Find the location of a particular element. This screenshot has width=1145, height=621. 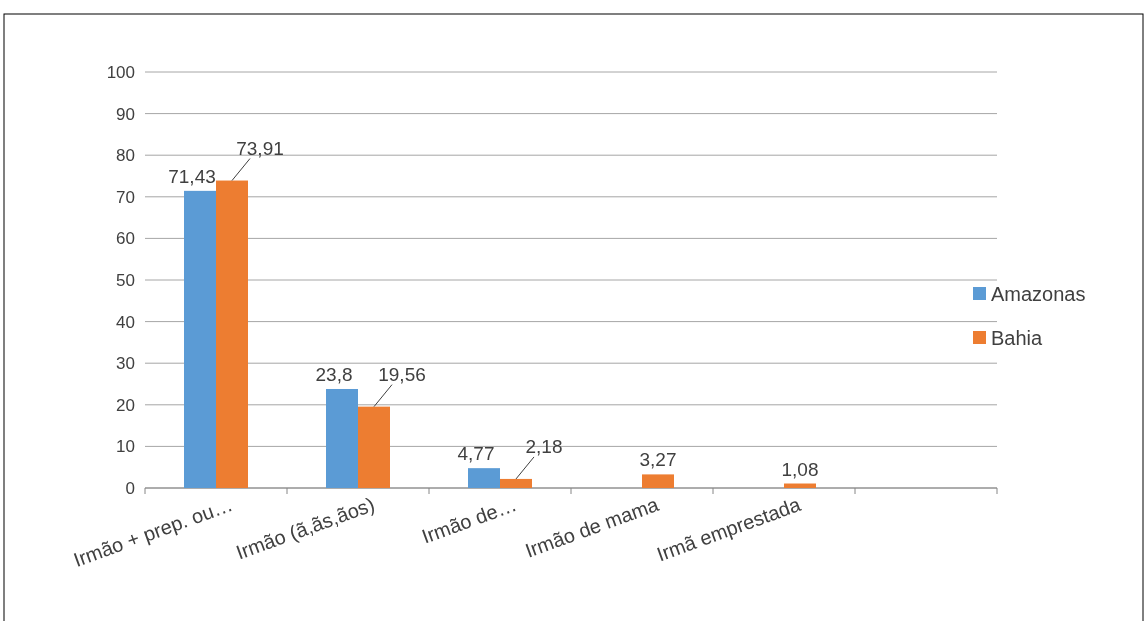

data-label: 3,27 is located at coordinates (658, 460).